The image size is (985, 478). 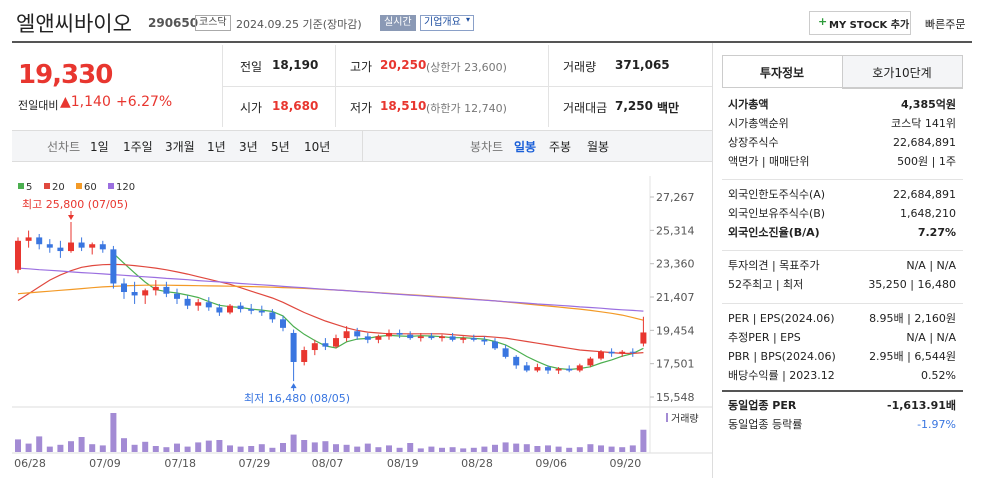 I want to click on info-label: 배당수익률 | 2023.12, so click(x=781, y=375).